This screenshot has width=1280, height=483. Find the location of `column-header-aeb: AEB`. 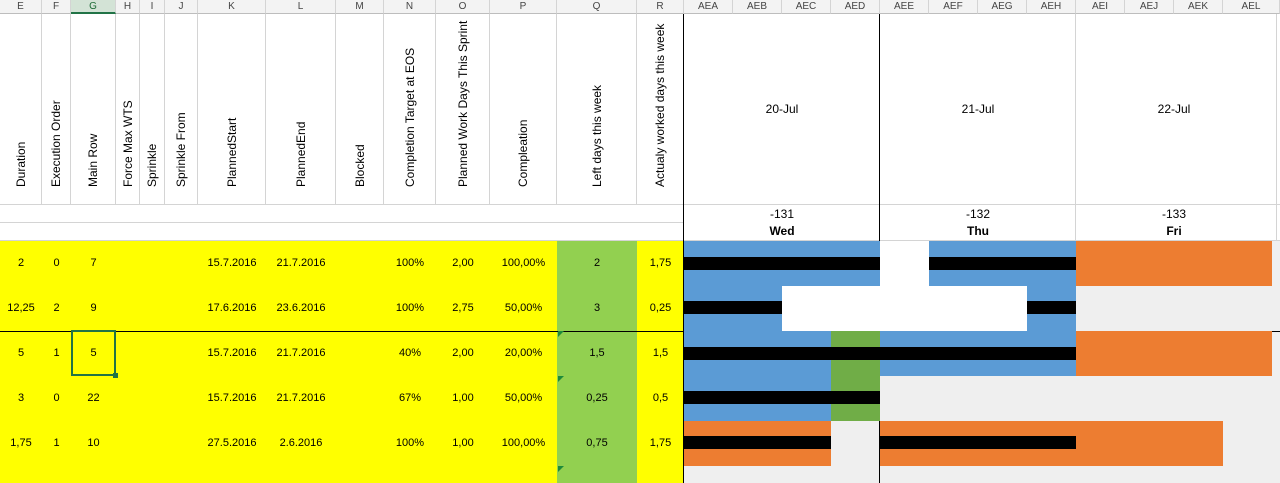

column-header-aeb: AEB is located at coordinates (757, 7).